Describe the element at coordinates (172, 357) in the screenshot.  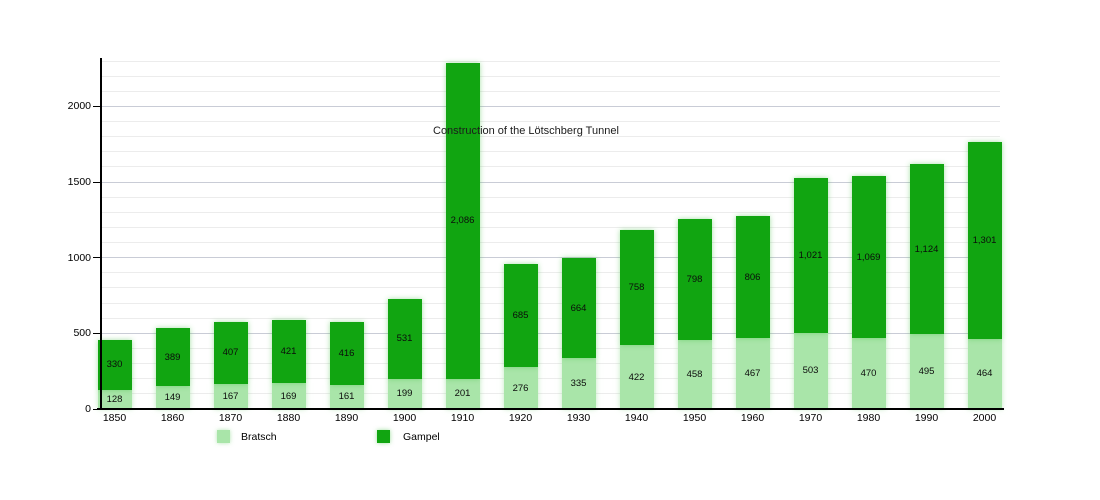
I see `bar-label-1860-gampel: 389` at that location.